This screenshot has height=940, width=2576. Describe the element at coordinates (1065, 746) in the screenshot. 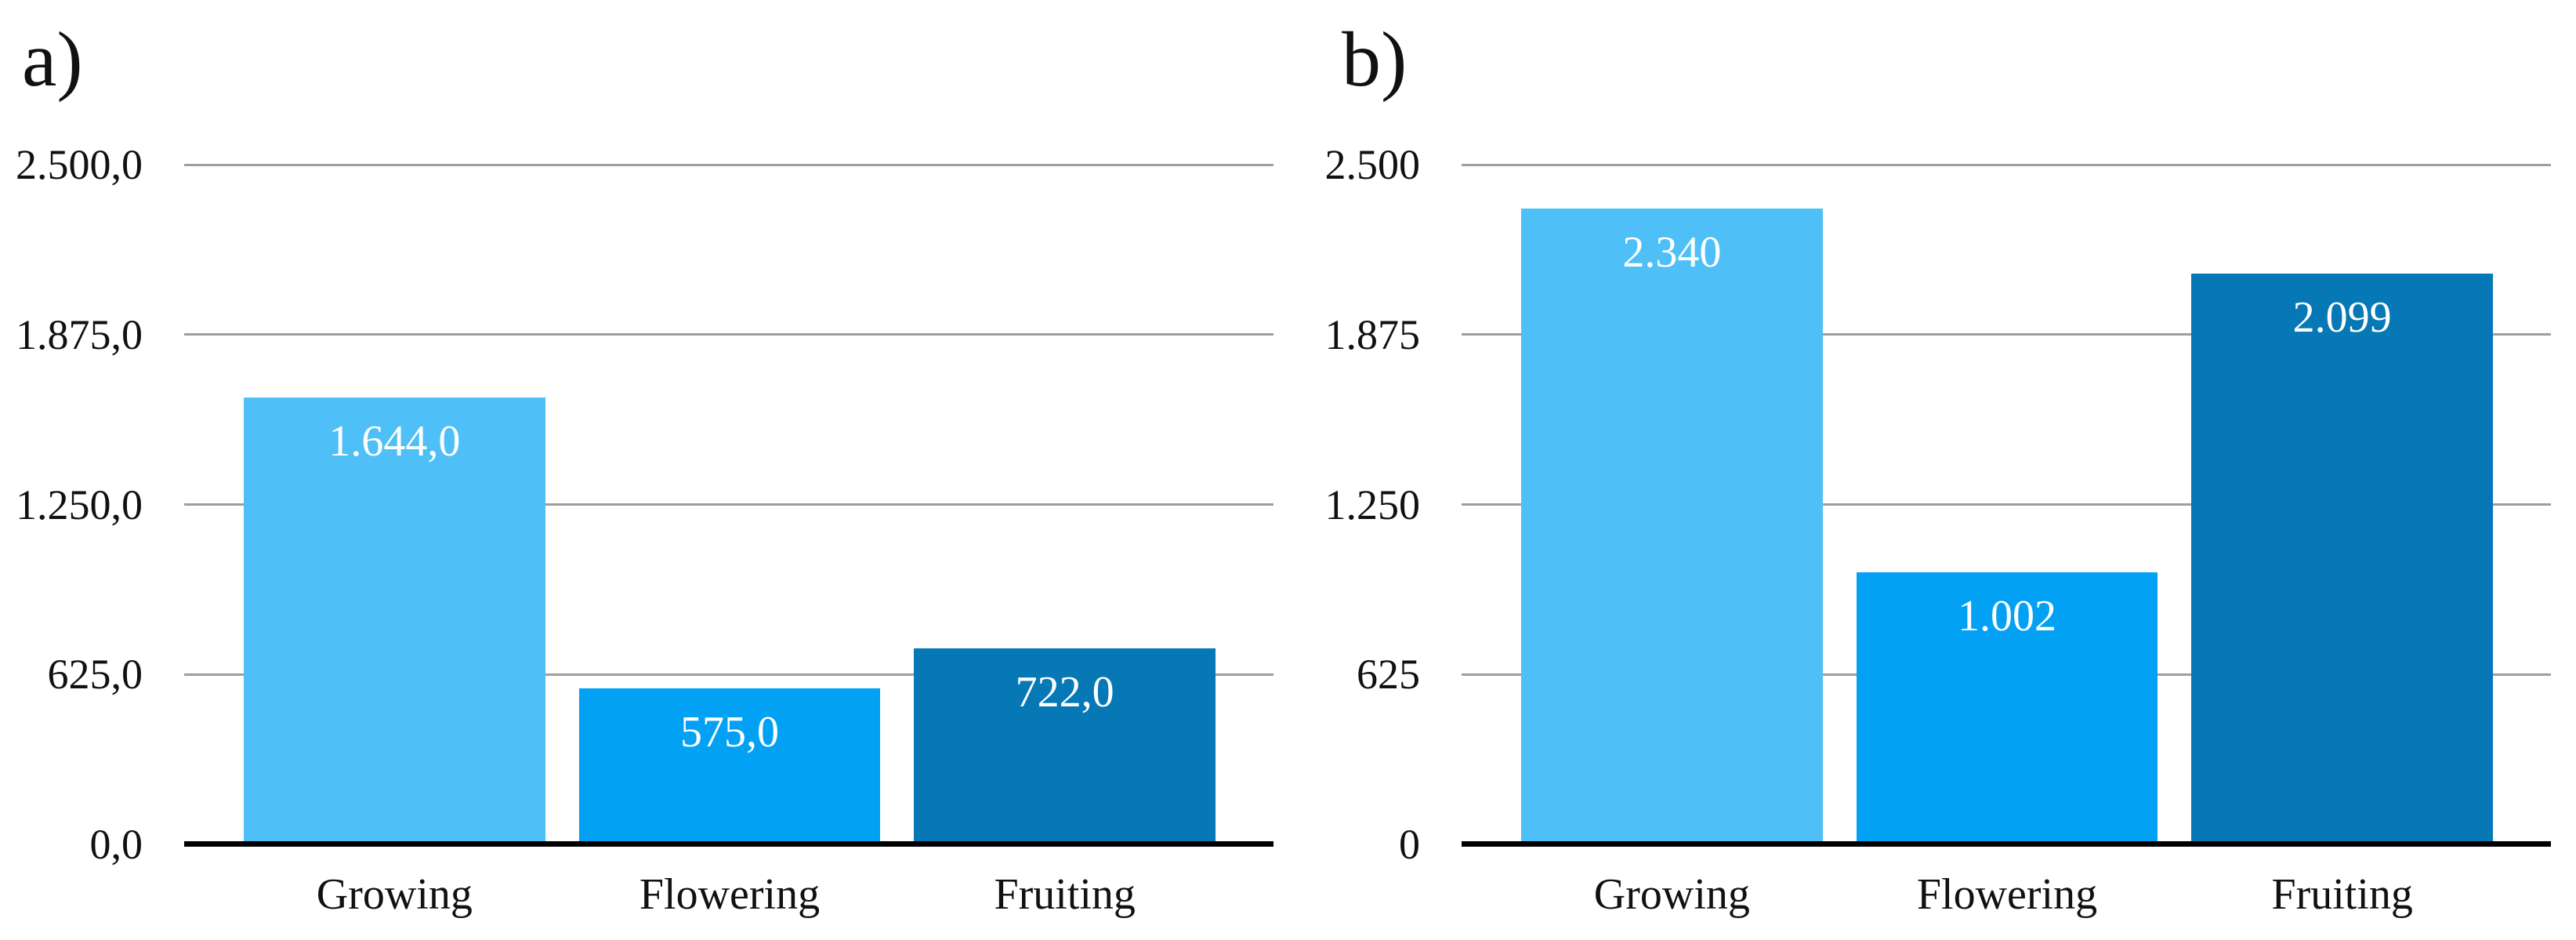

I see `bar-fruiting: 722,0` at that location.